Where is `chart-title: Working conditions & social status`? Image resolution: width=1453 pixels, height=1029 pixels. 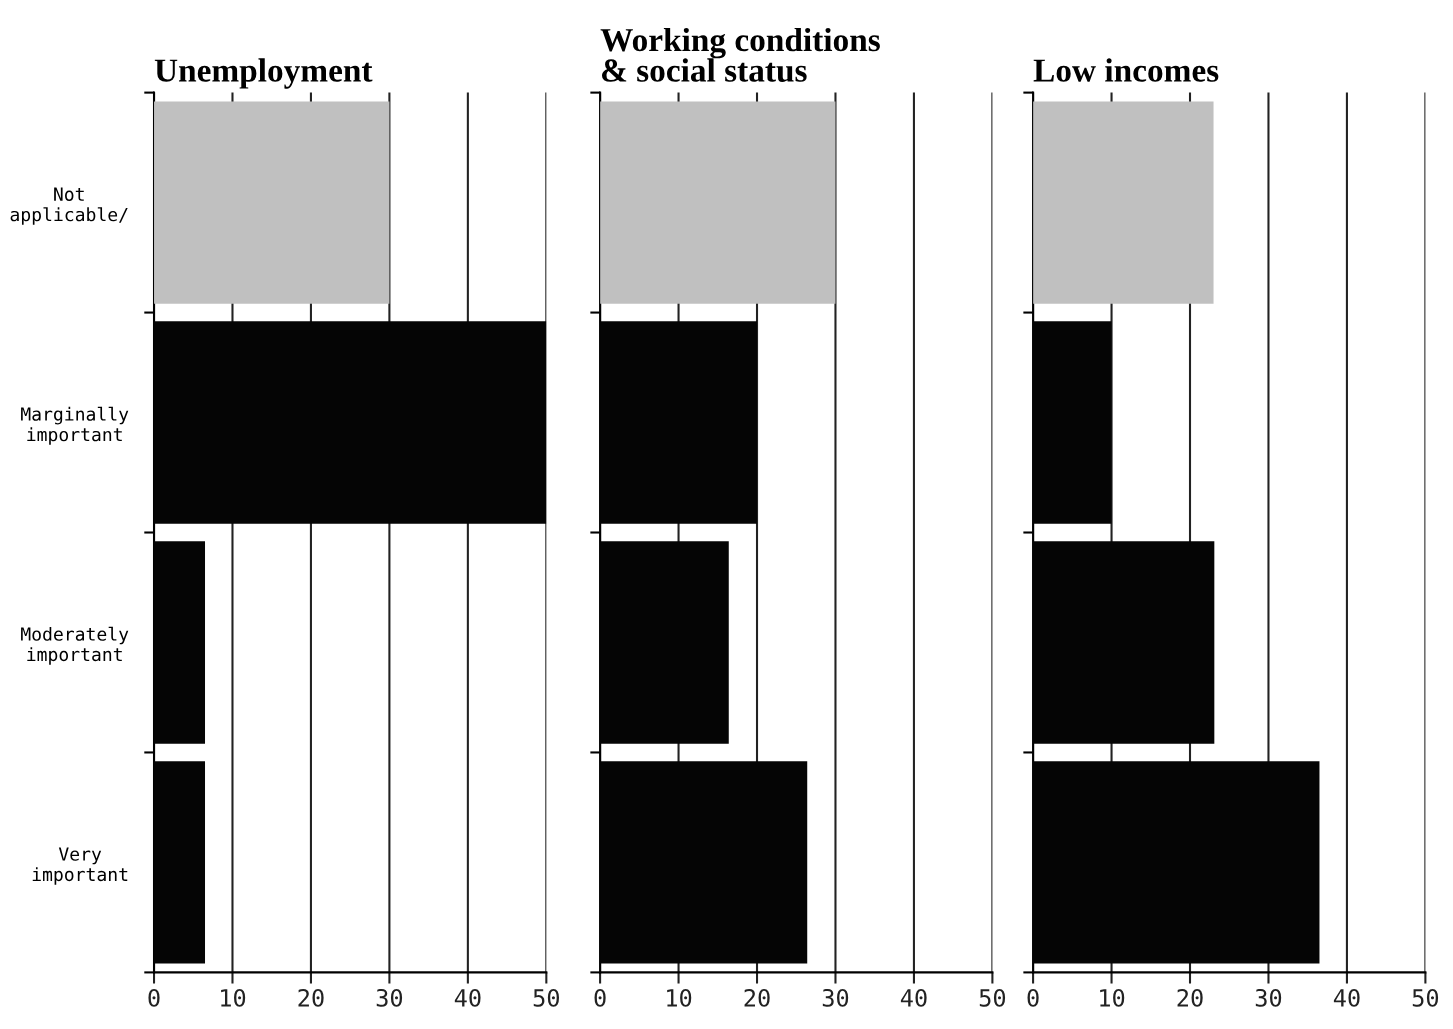 chart-title: Working conditions & social status is located at coordinates (740, 54).